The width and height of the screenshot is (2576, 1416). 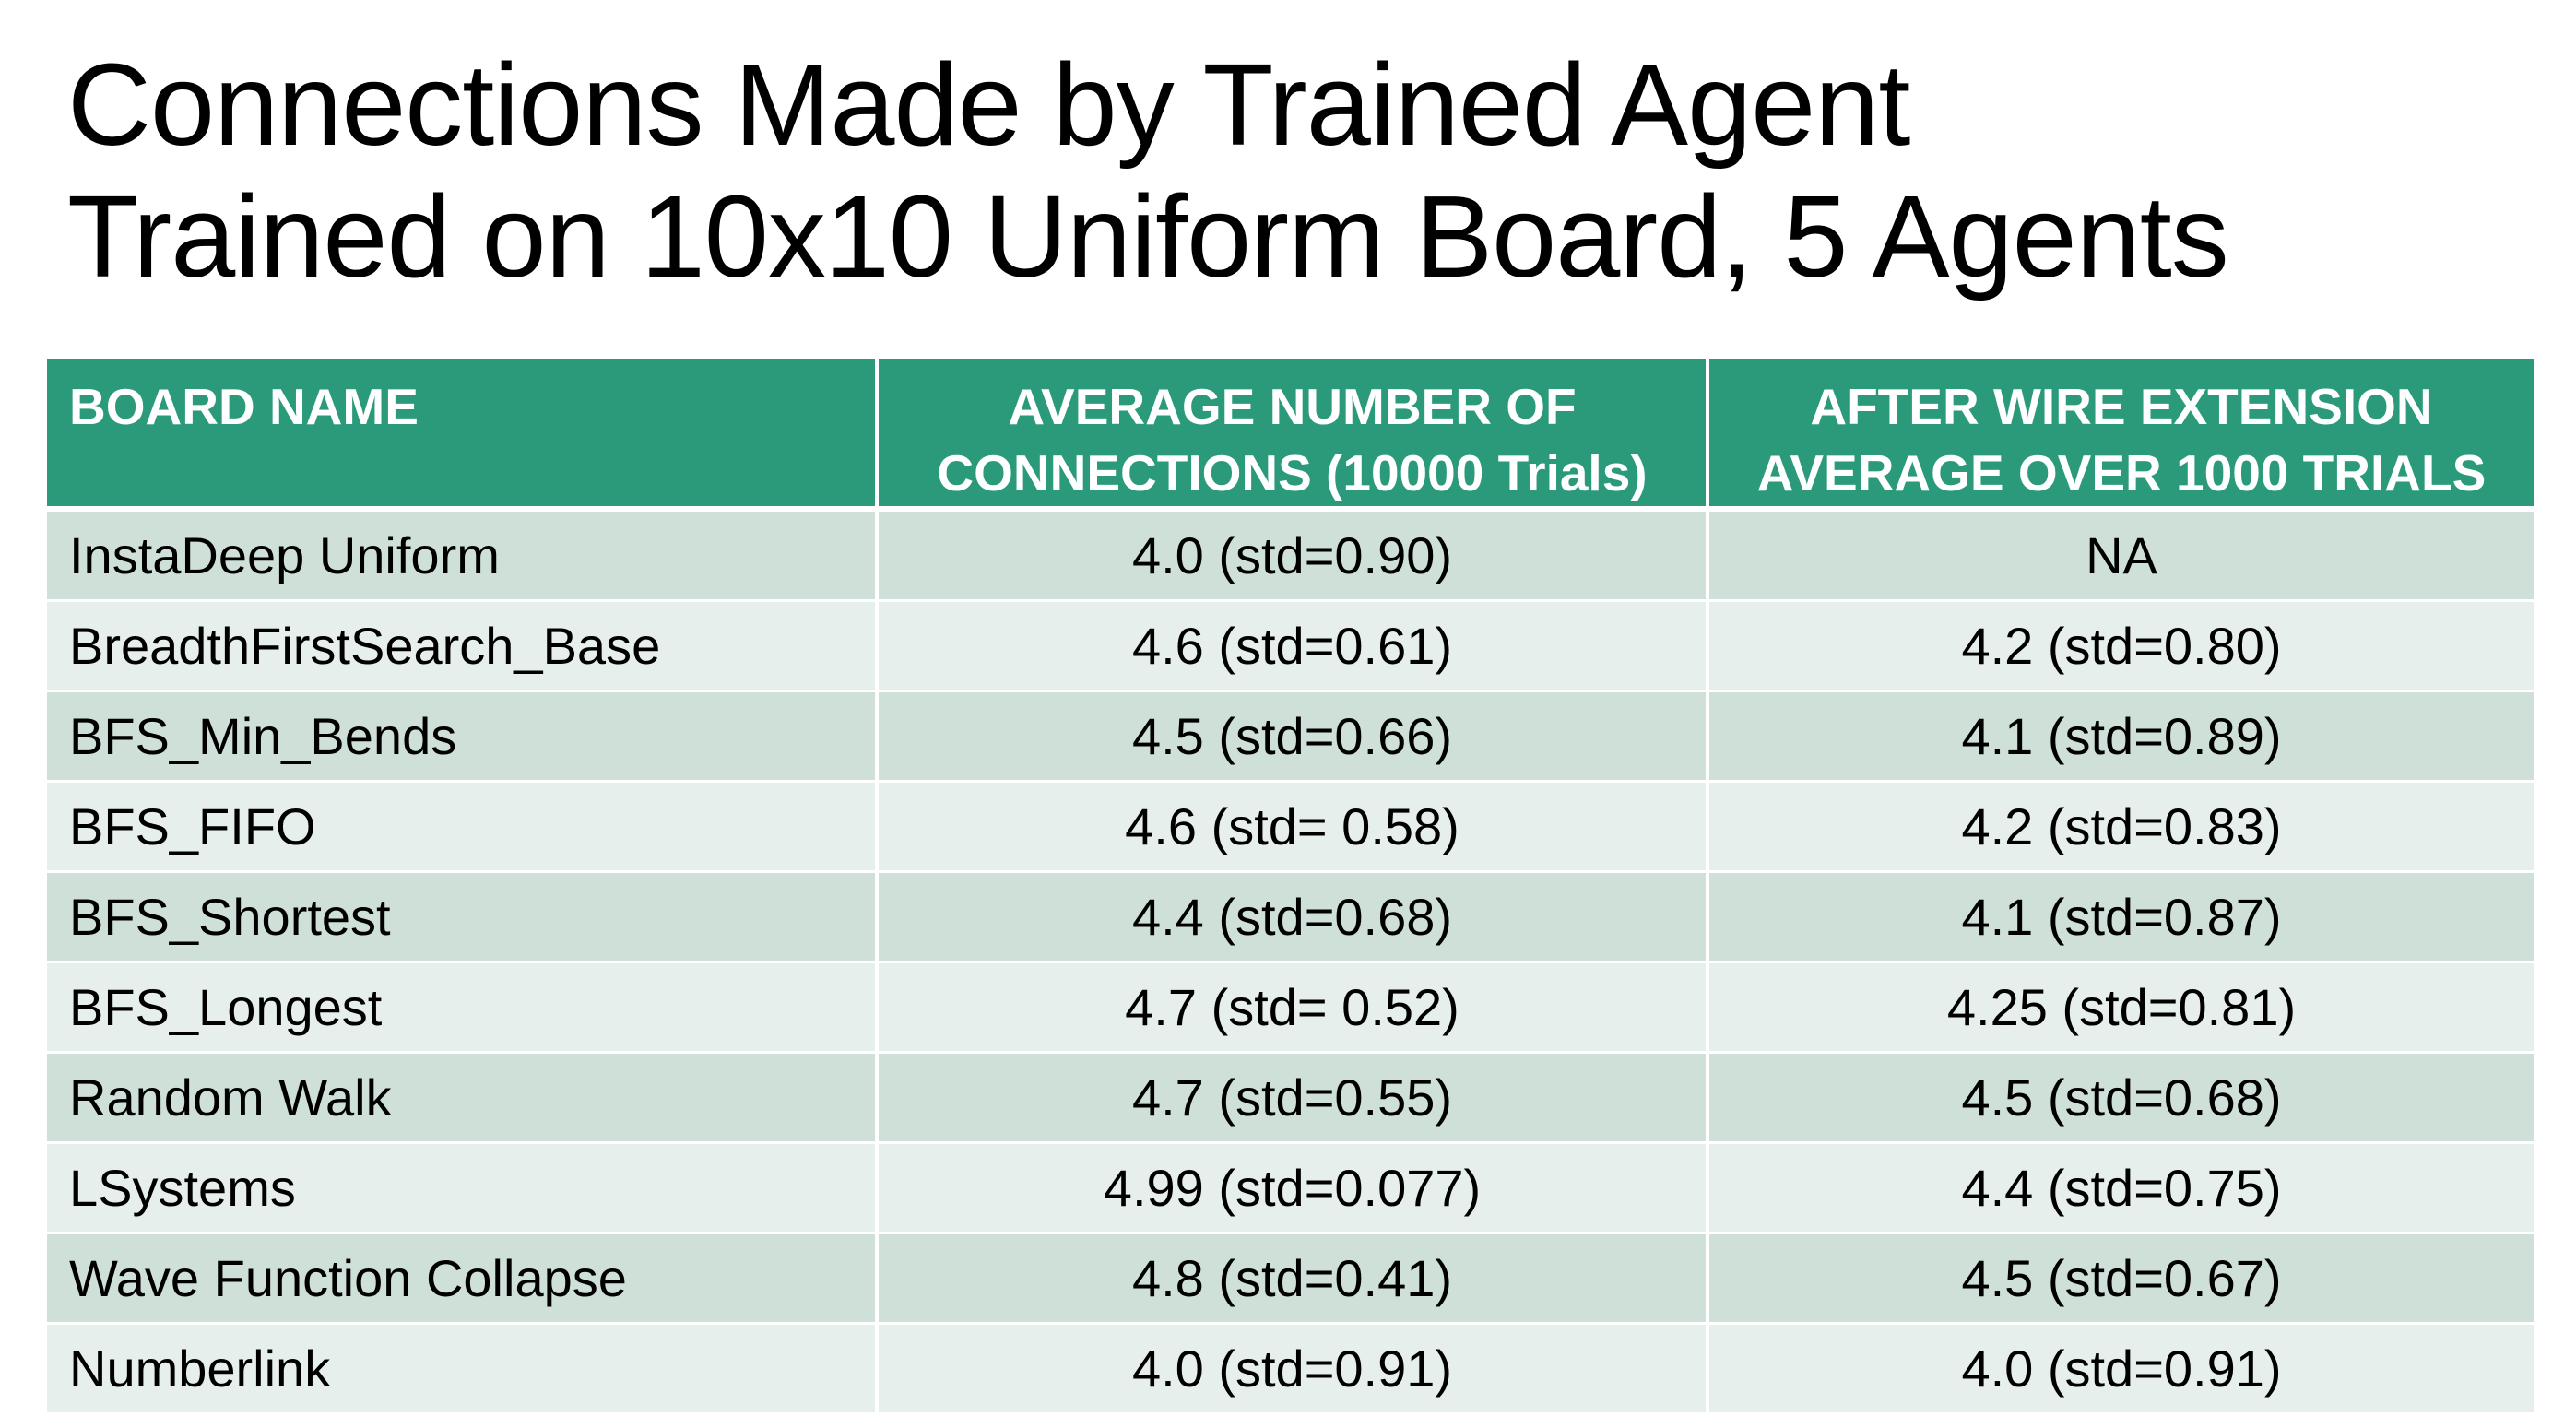 I want to click on board-name-cell: BFS_Longest, so click(x=463, y=1008).